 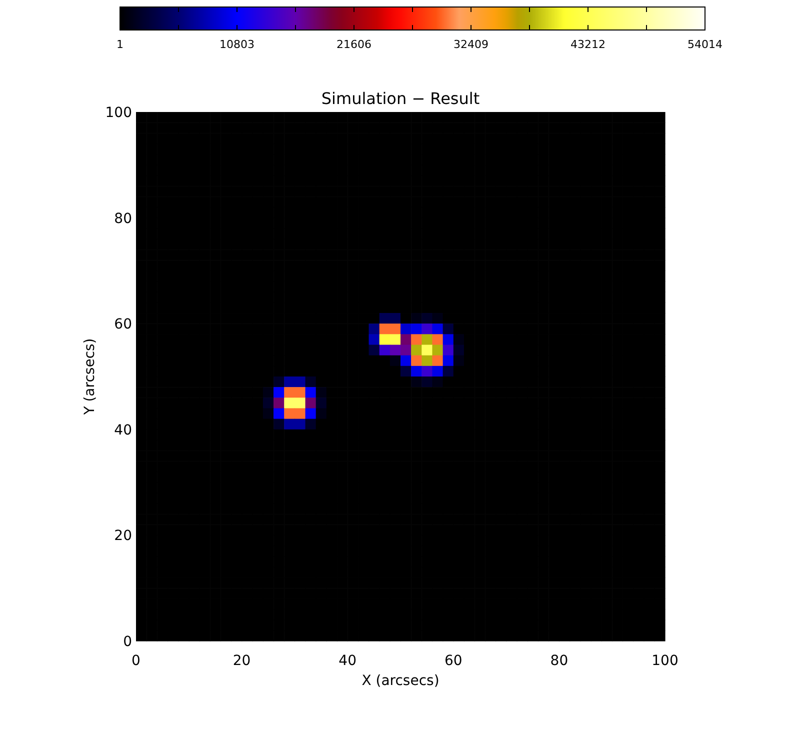 I want to click on color-bar-label: 54014, so click(x=705, y=44).